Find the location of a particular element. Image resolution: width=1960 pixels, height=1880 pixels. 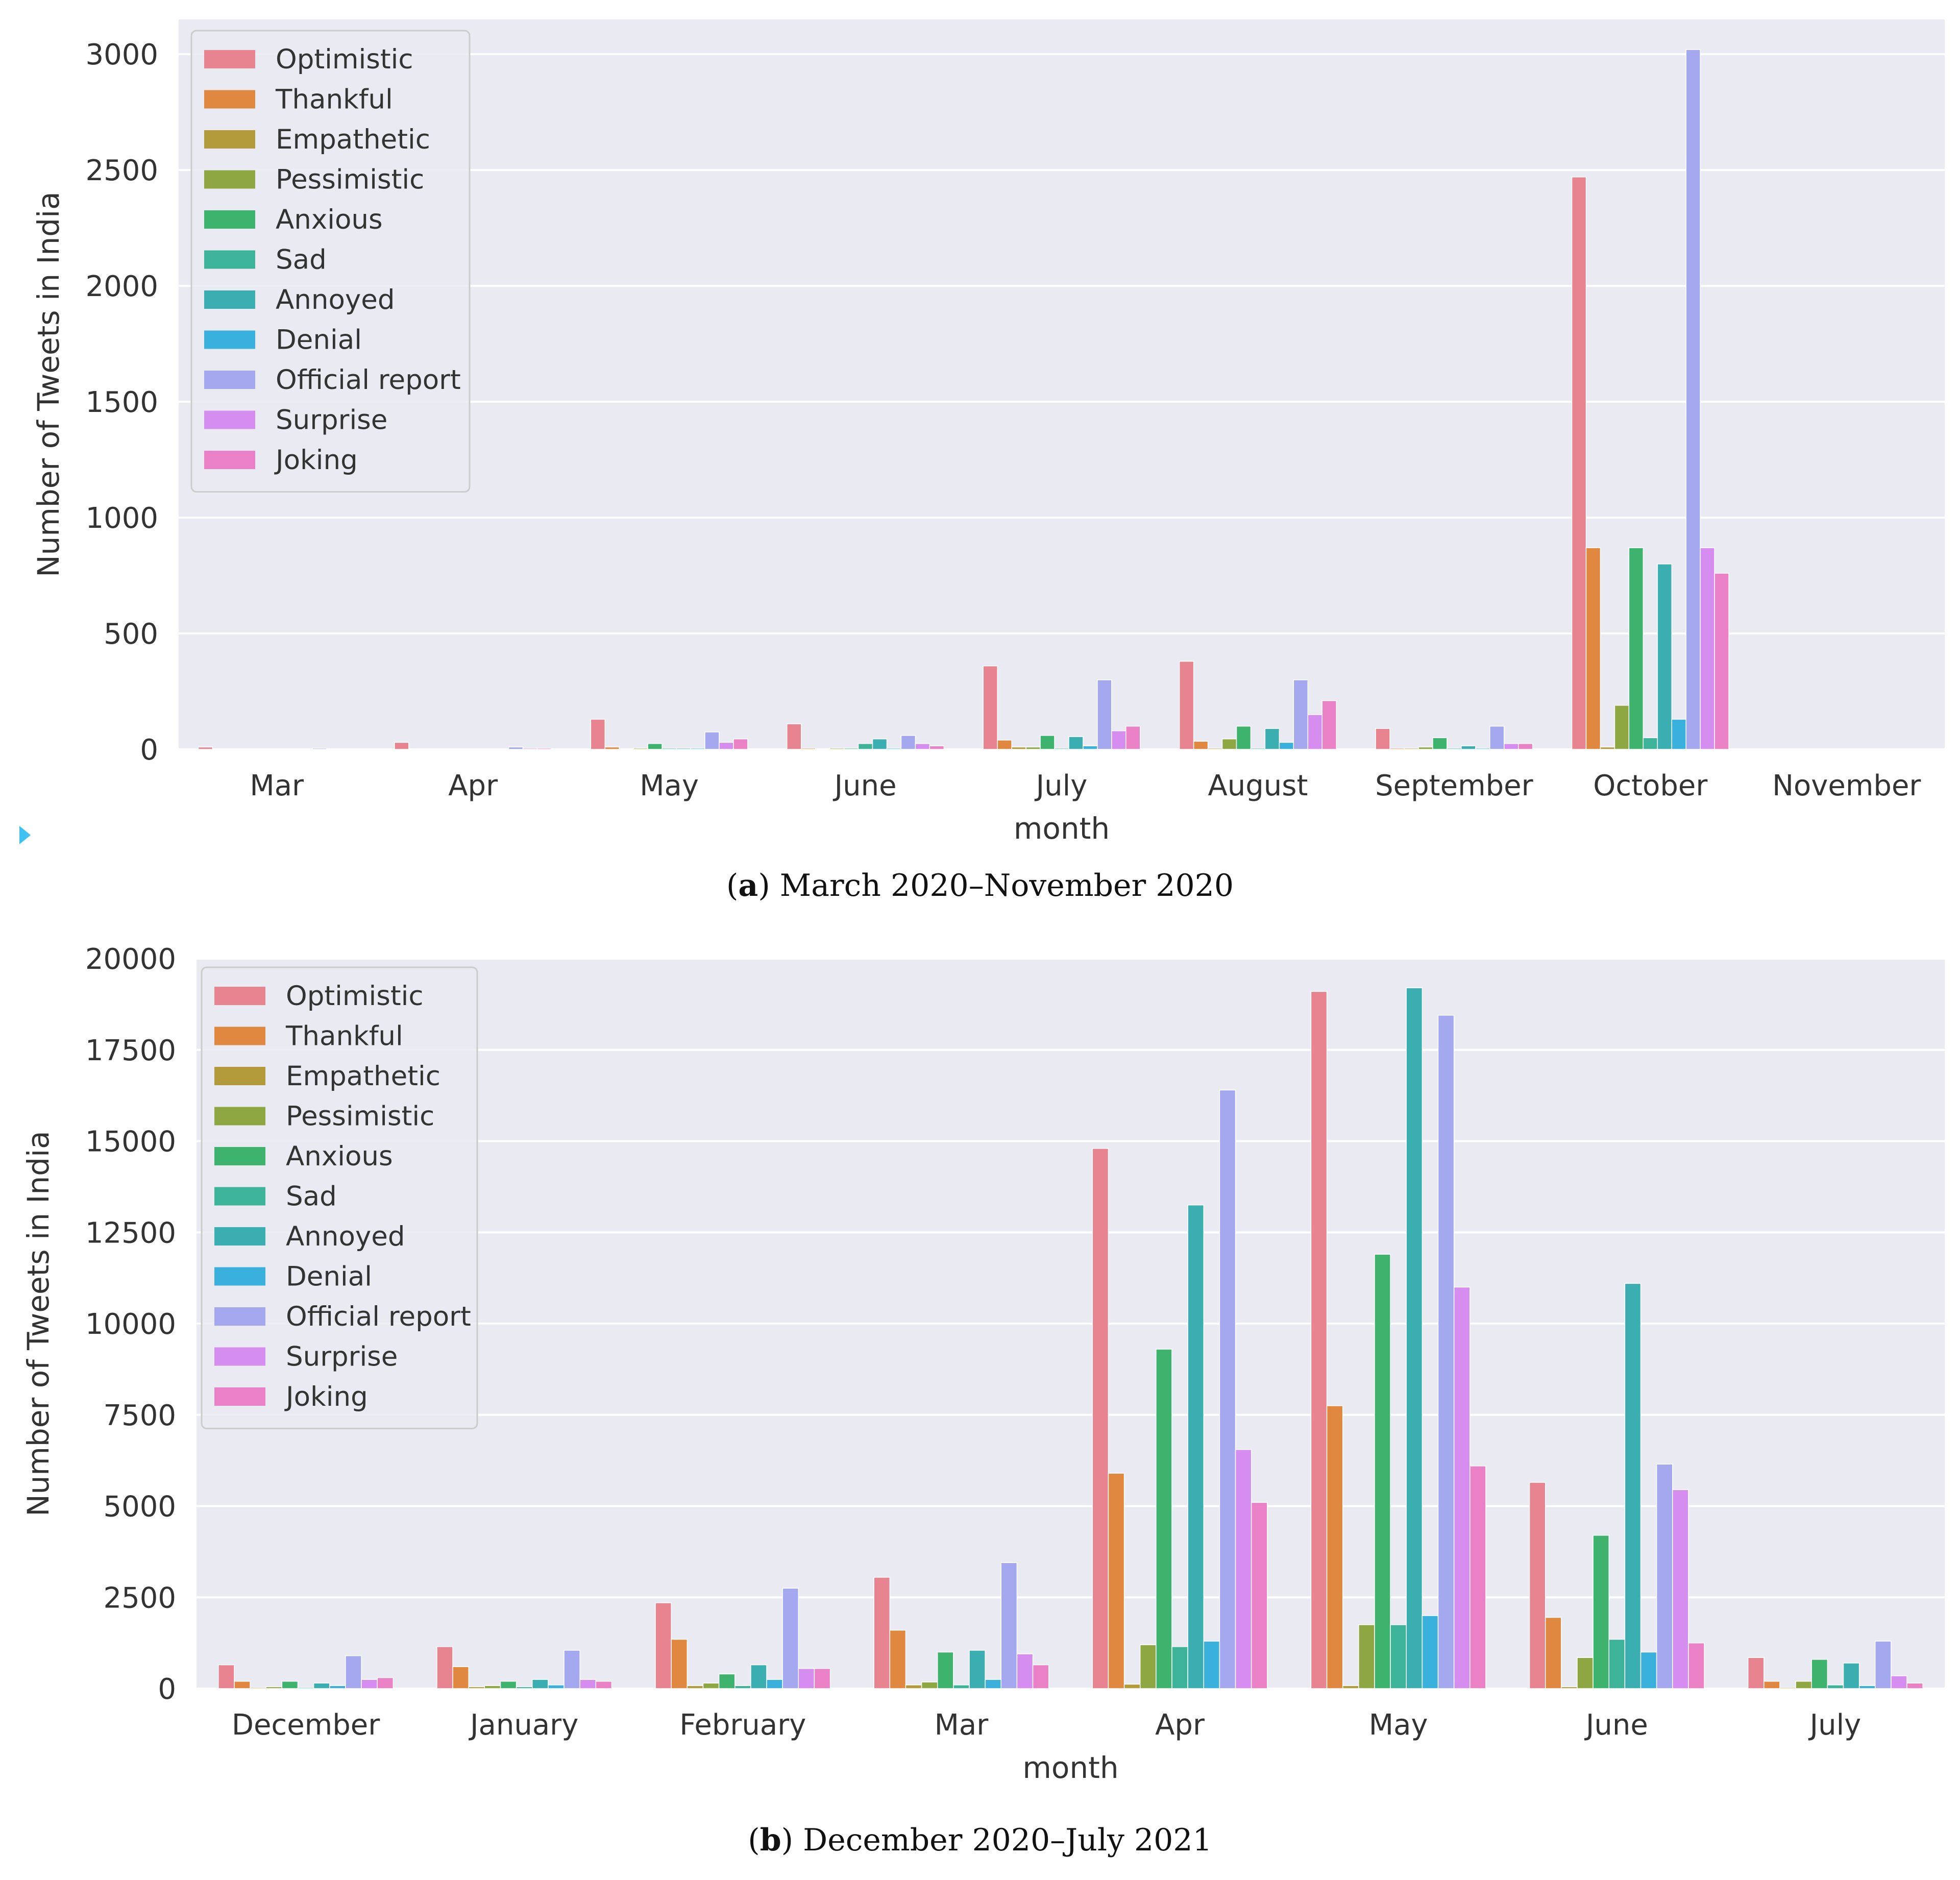

legend-label: Anxious is located at coordinates (329, 219).